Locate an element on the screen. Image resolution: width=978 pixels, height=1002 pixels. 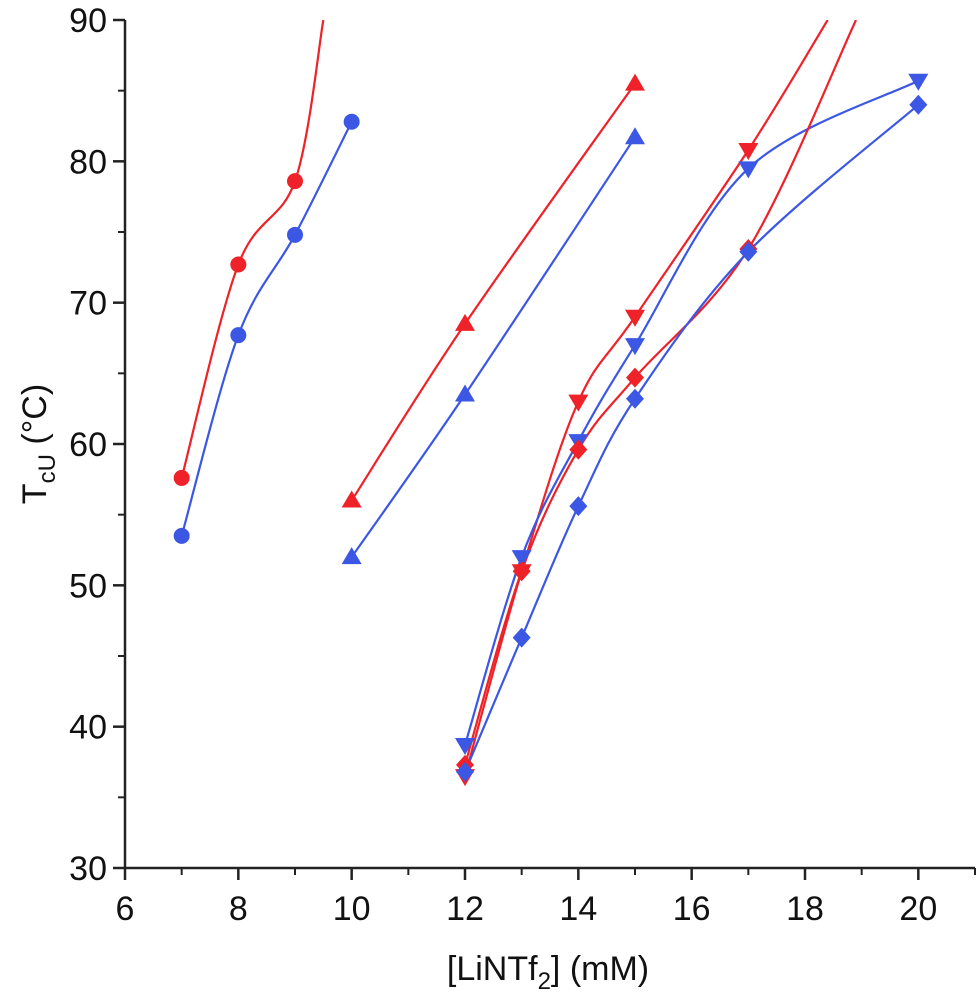
x-tick-label: 12 is located at coordinates (465, 909).